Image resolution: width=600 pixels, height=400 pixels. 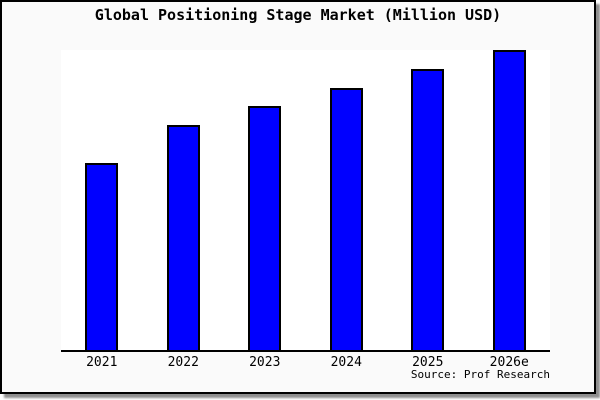 What do you see at coordinates (305, 363) in the screenshot?
I see `x-axis-labels: 2021 2022 2023 2024 2025 2026e` at bounding box center [305, 363].